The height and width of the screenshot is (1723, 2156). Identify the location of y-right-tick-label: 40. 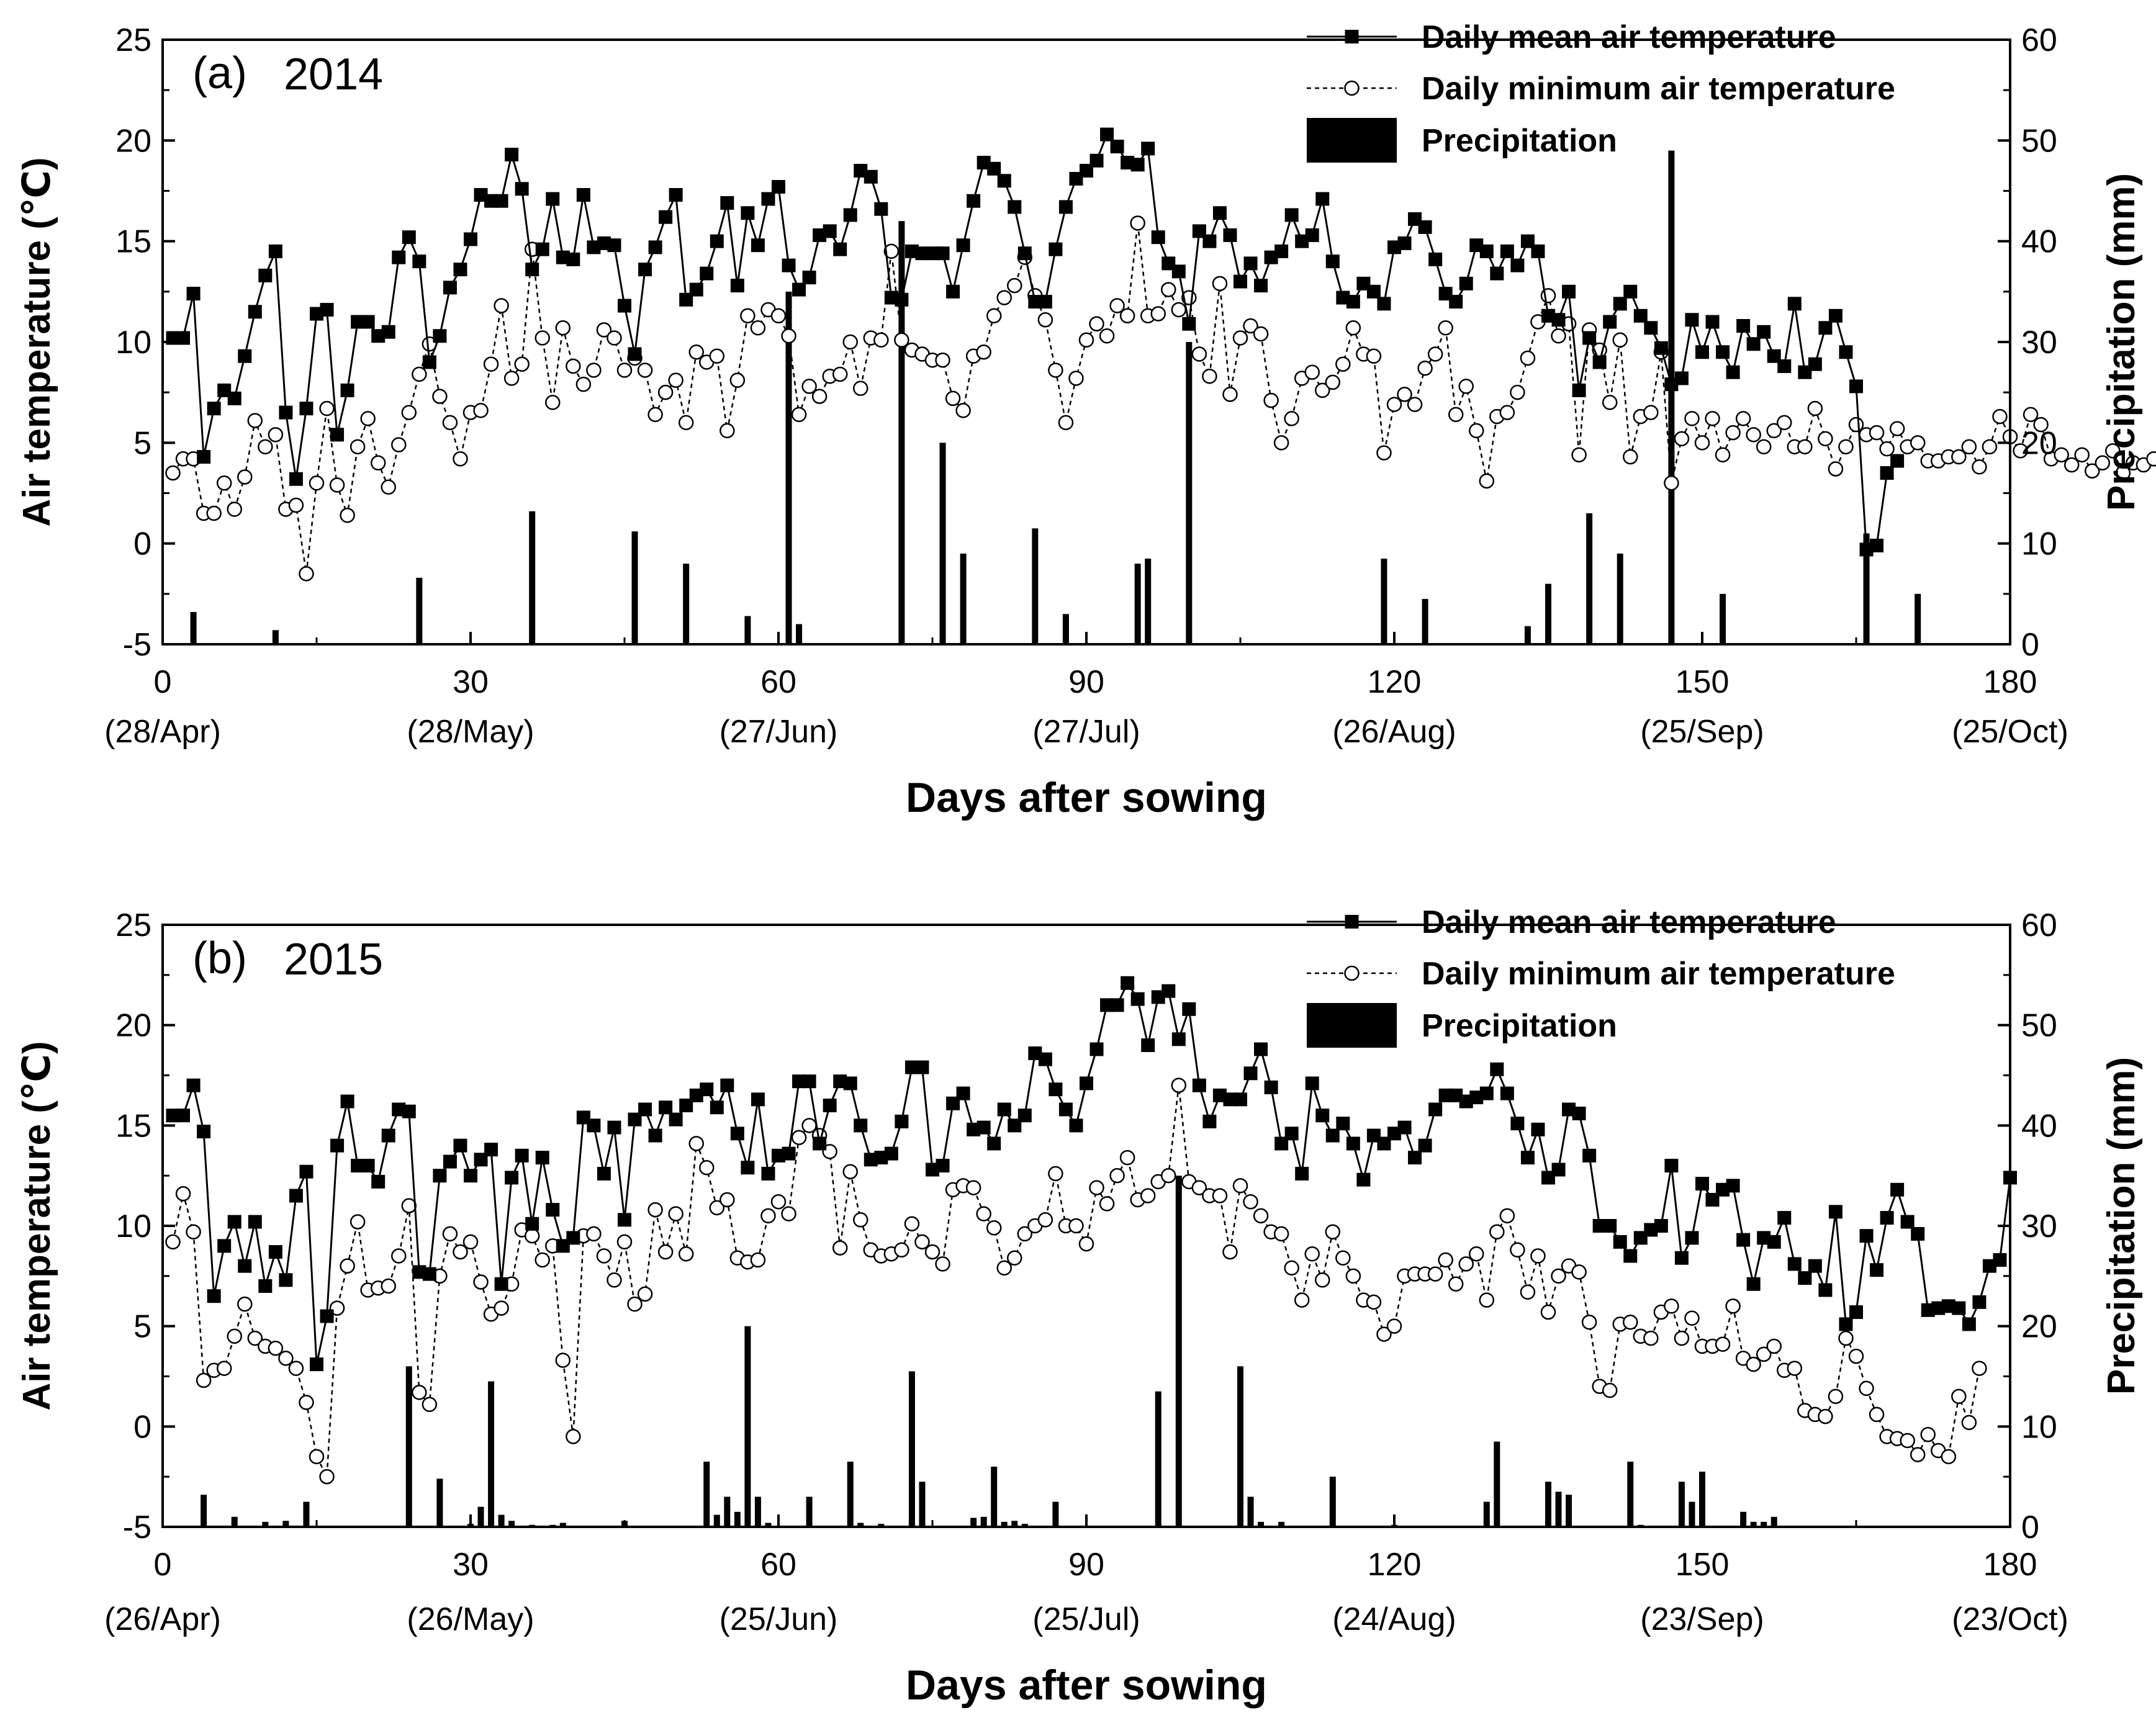
(2039, 242).